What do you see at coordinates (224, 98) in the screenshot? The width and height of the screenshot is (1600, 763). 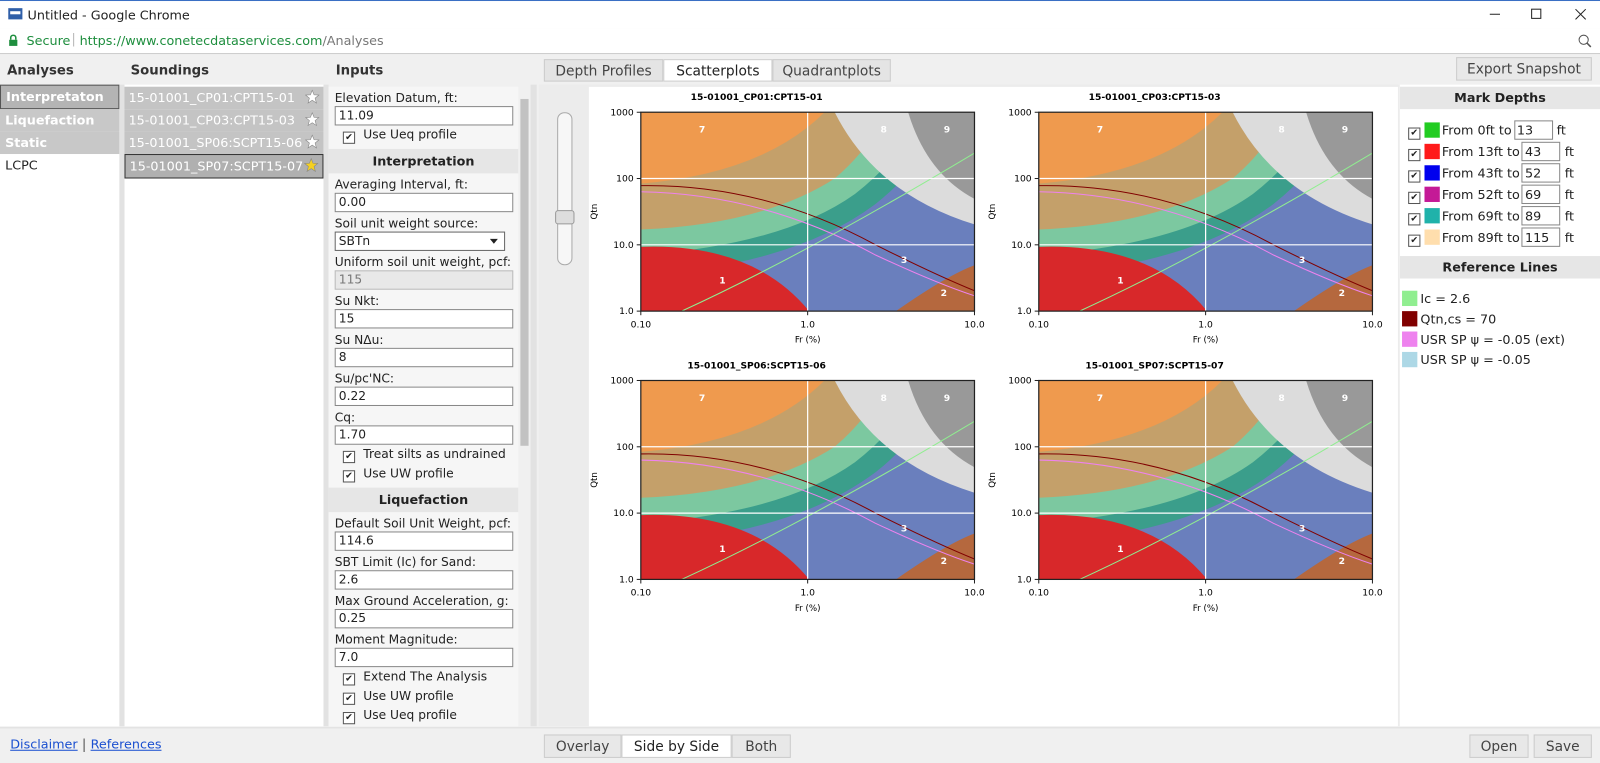 I see `sounding-item: 15-01001_CP01:CPT15-01` at bounding box center [224, 98].